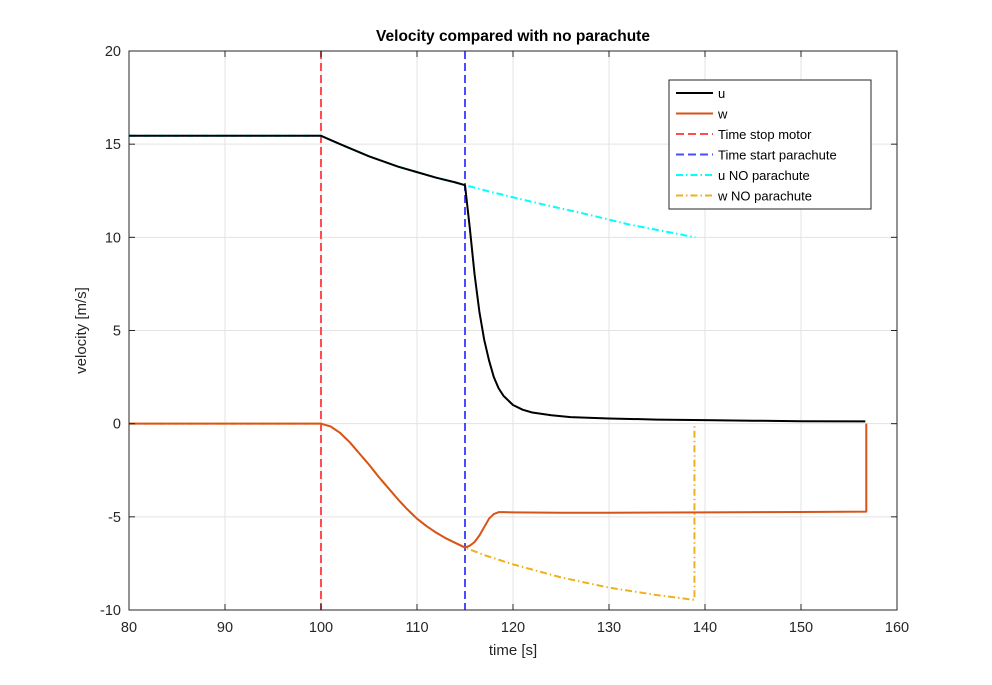 The width and height of the screenshot is (992, 685). What do you see at coordinates (721, 93) in the screenshot?
I see `legend-label: u` at bounding box center [721, 93].